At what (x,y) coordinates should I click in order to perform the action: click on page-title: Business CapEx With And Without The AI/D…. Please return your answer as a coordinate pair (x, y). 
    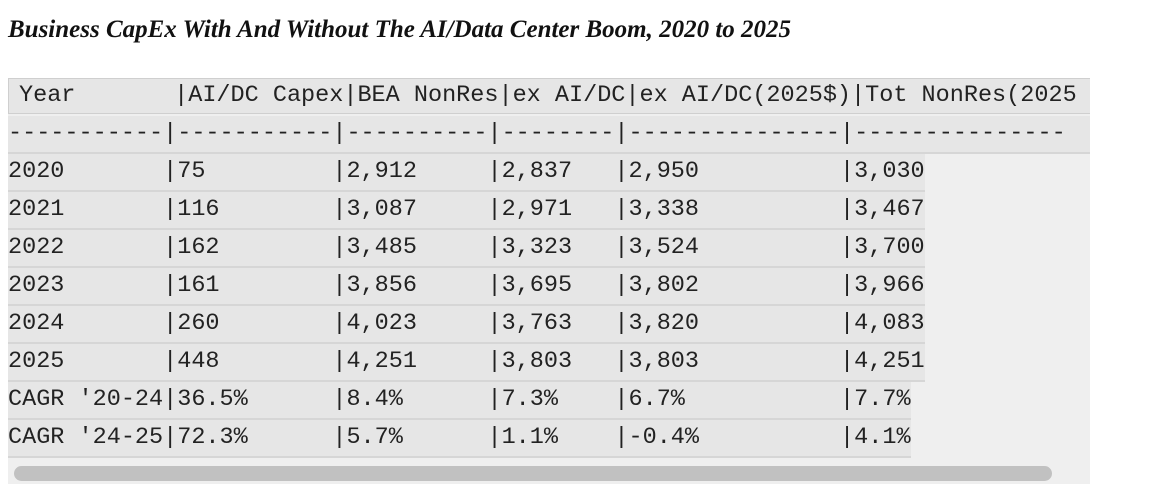
    Looking at the image, I should click on (400, 29).